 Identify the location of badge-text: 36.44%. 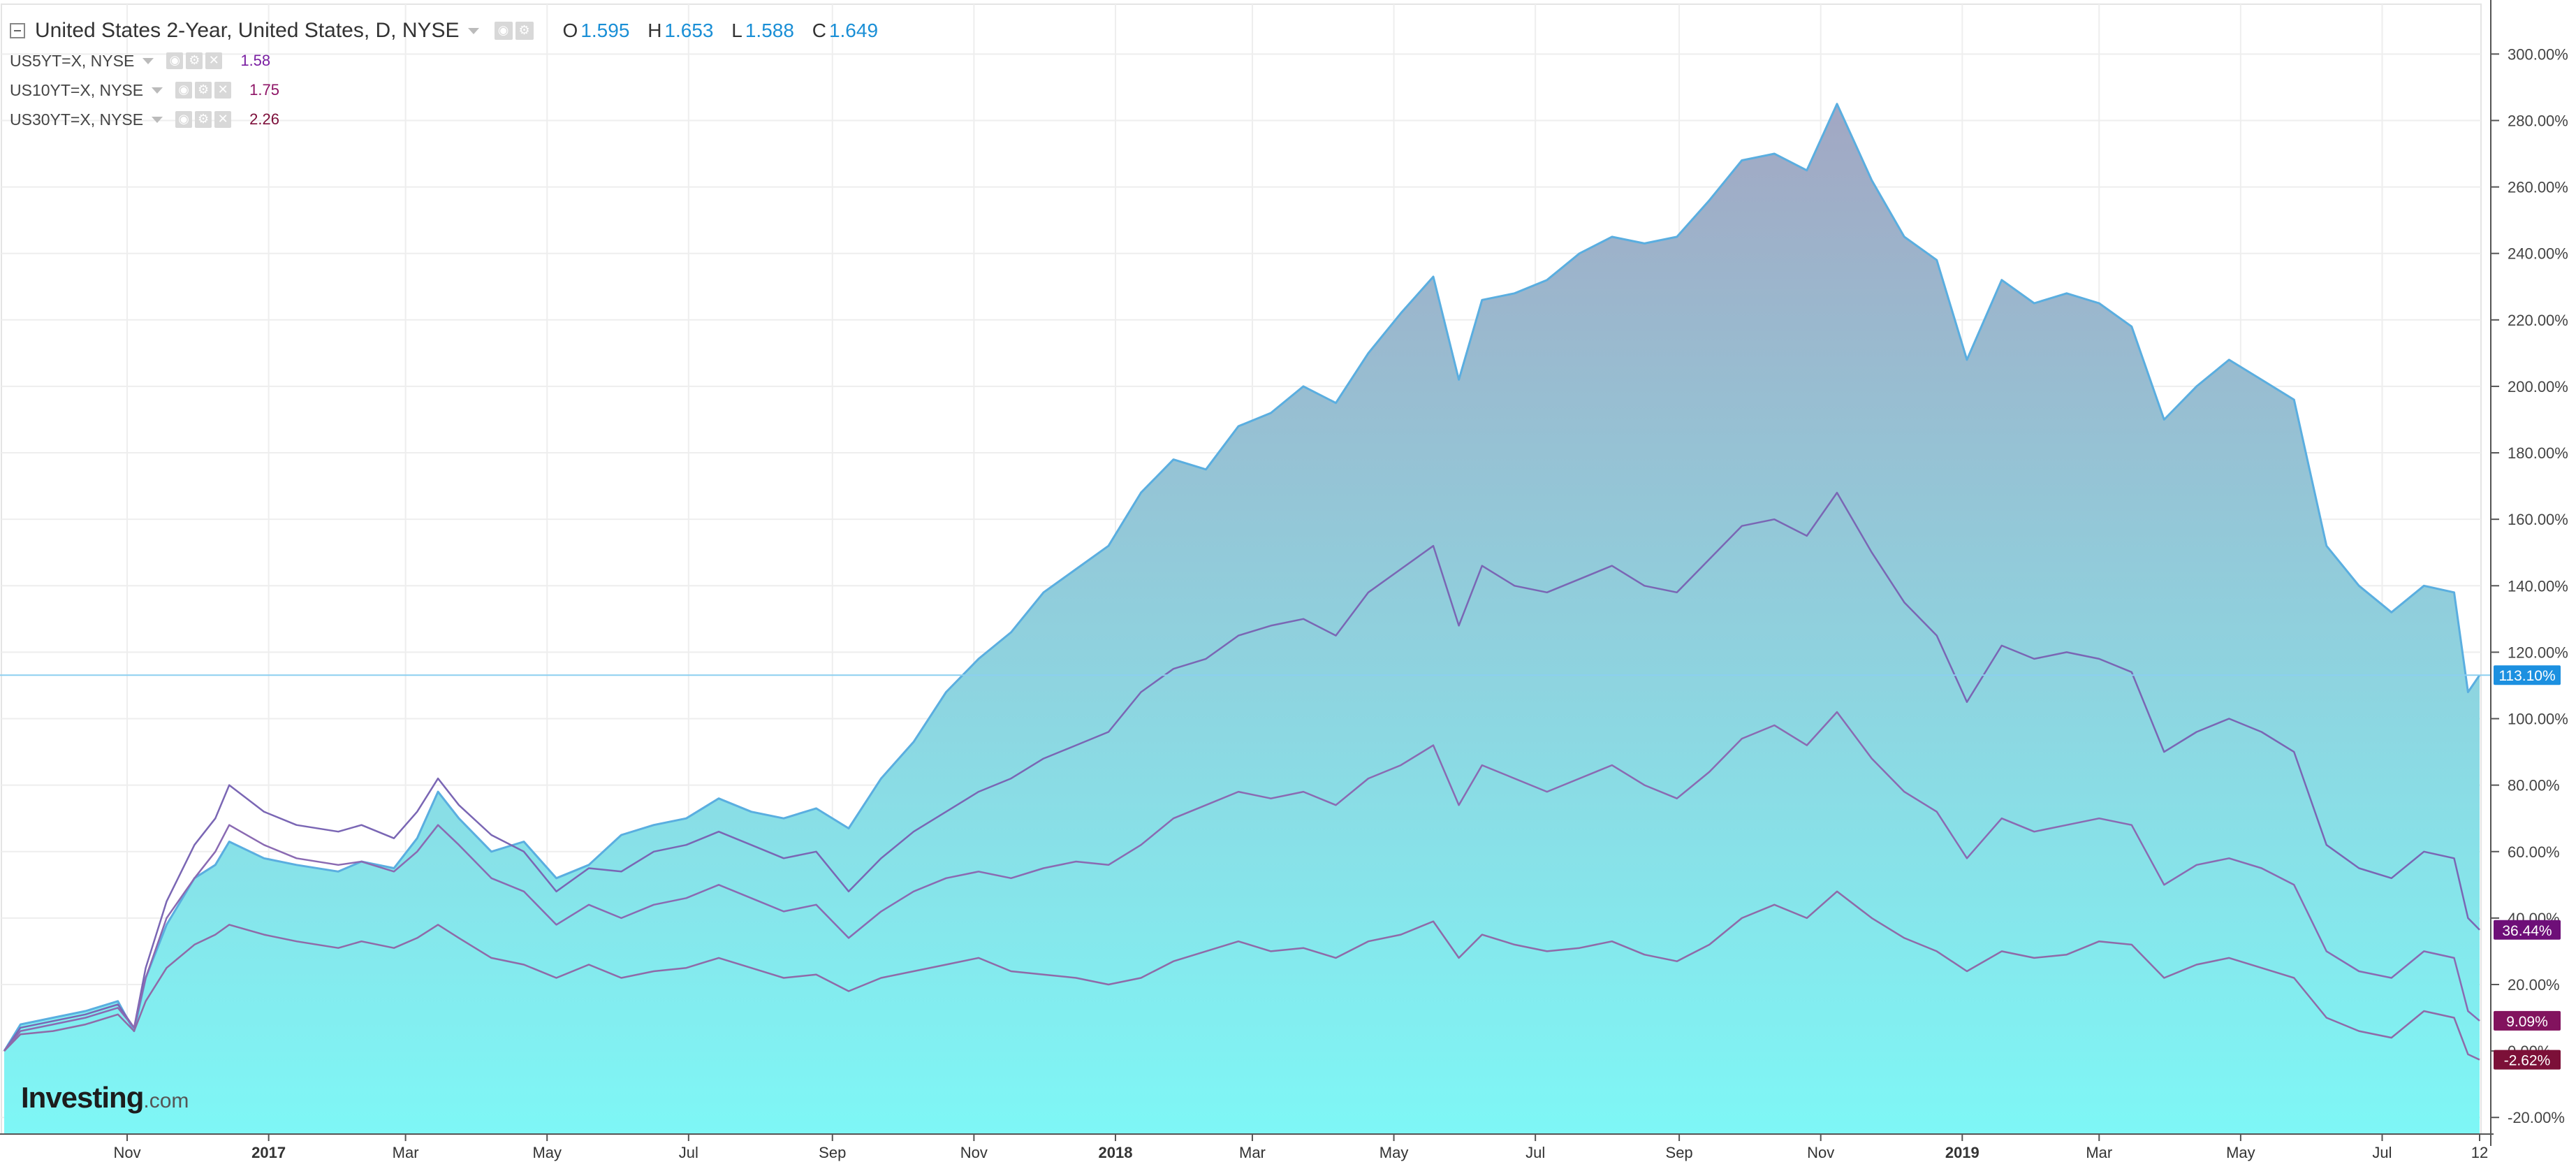
(2527, 931).